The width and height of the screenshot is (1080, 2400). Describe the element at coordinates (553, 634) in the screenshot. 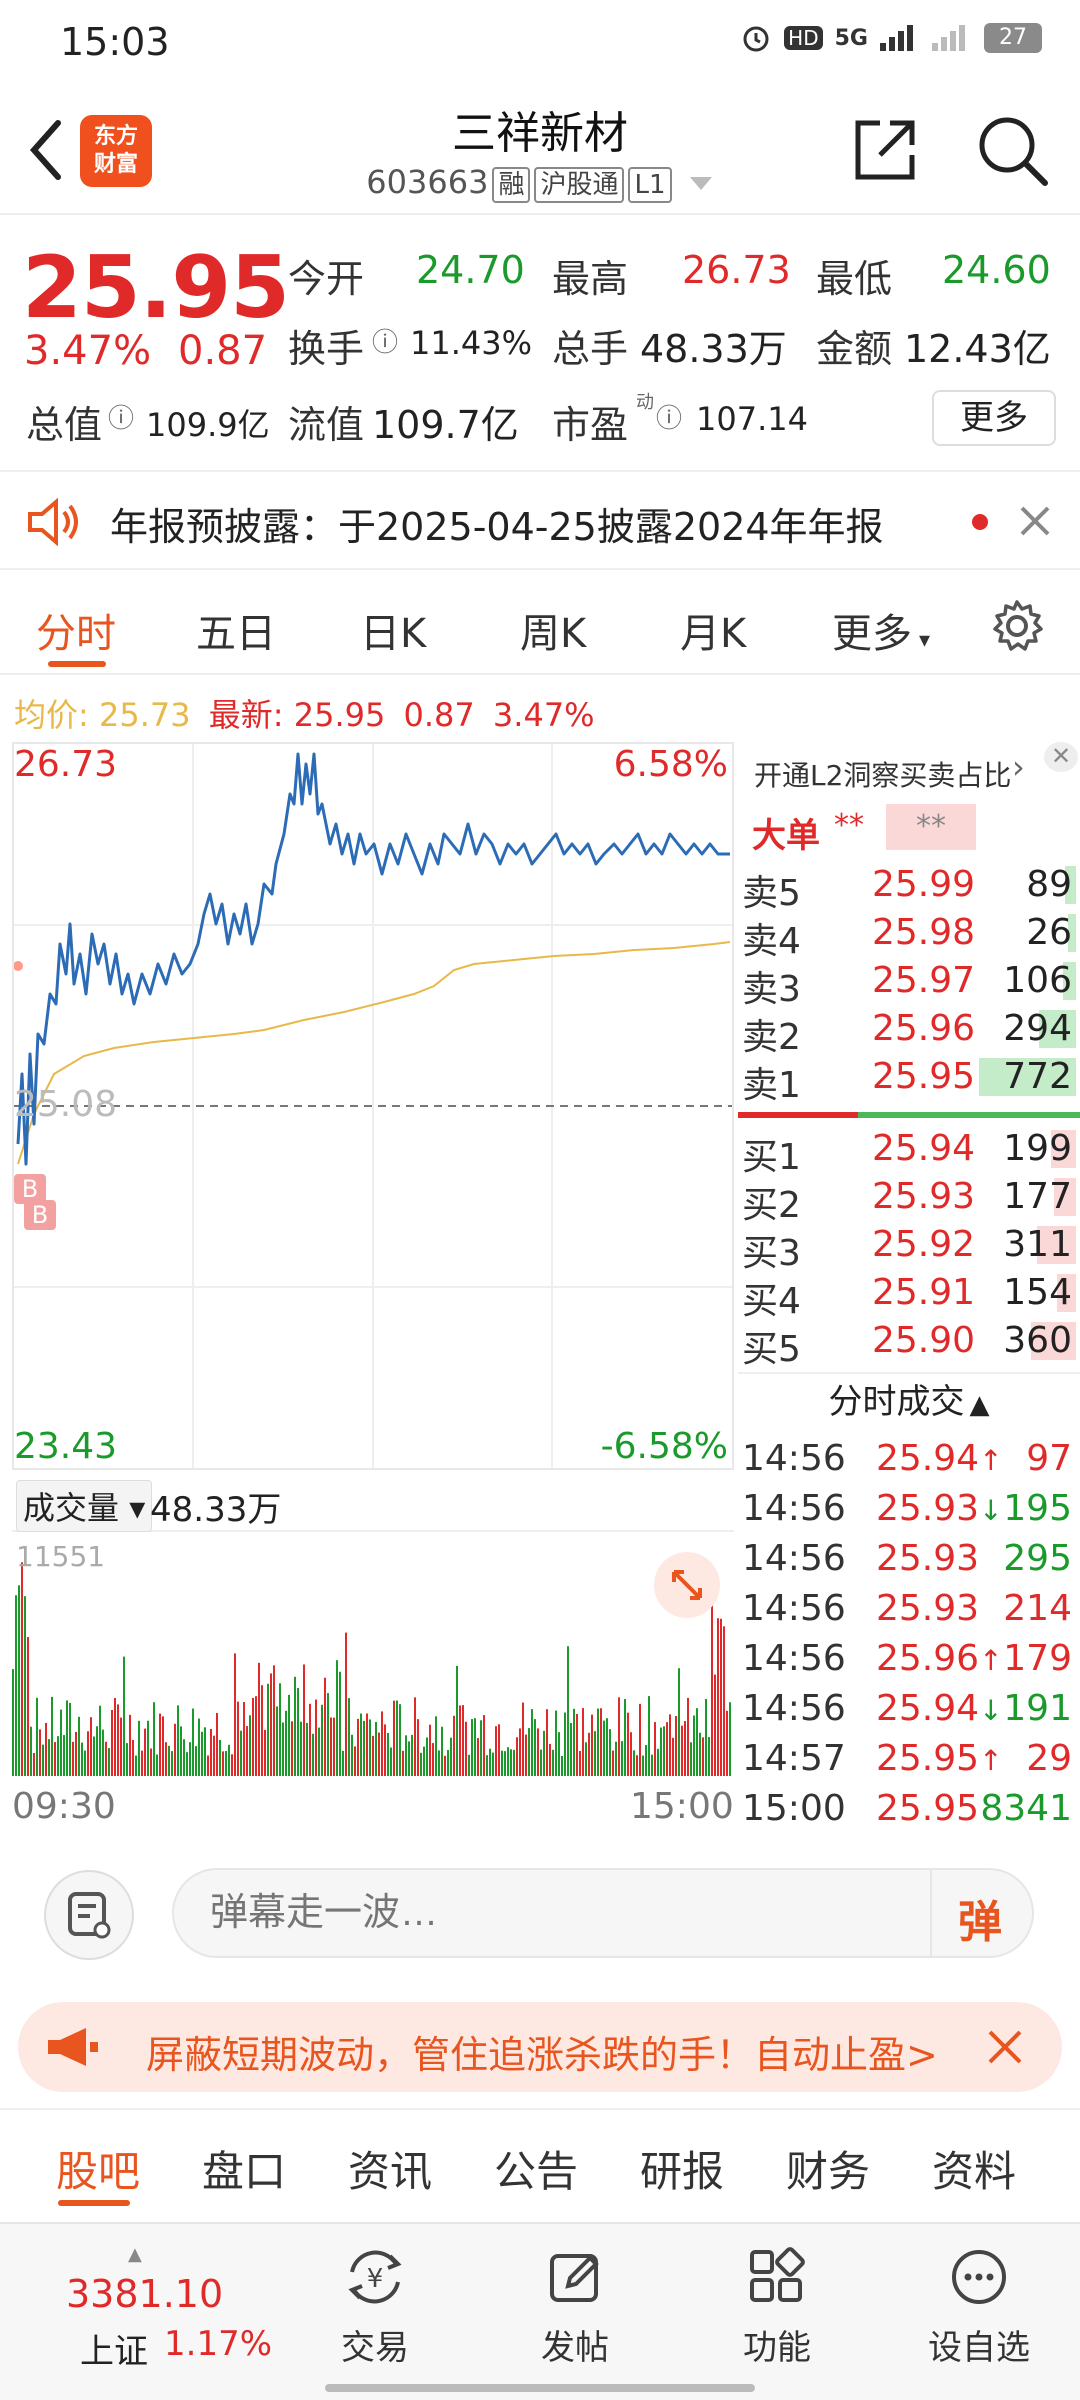

I see `tab-weekly-k: 周K` at that location.